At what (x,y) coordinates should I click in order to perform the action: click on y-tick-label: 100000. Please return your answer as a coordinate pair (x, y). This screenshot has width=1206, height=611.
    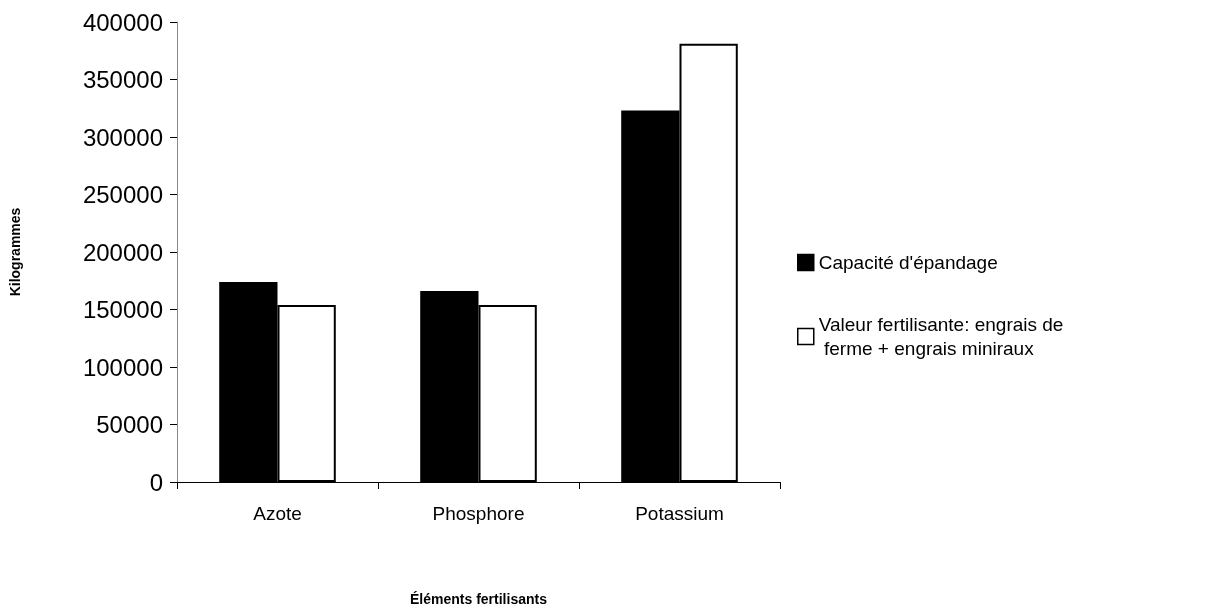
    Looking at the image, I should click on (122, 367).